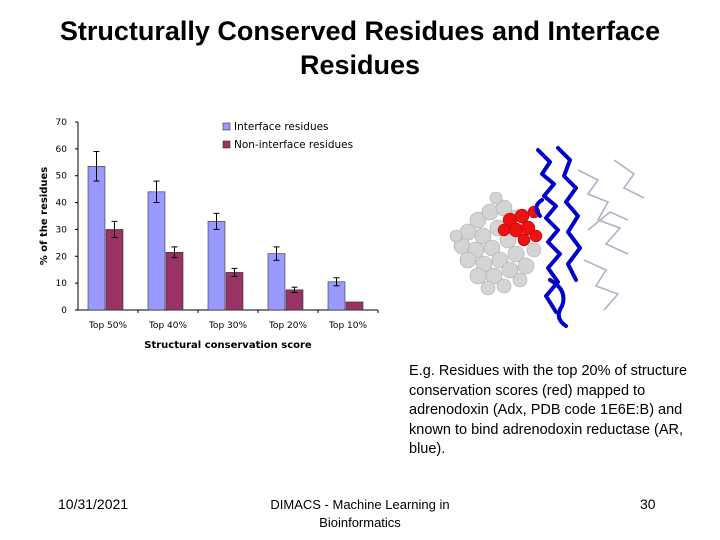  Describe the element at coordinates (228, 345) in the screenshot. I see `x-axis-title: Structural conservation score` at that location.